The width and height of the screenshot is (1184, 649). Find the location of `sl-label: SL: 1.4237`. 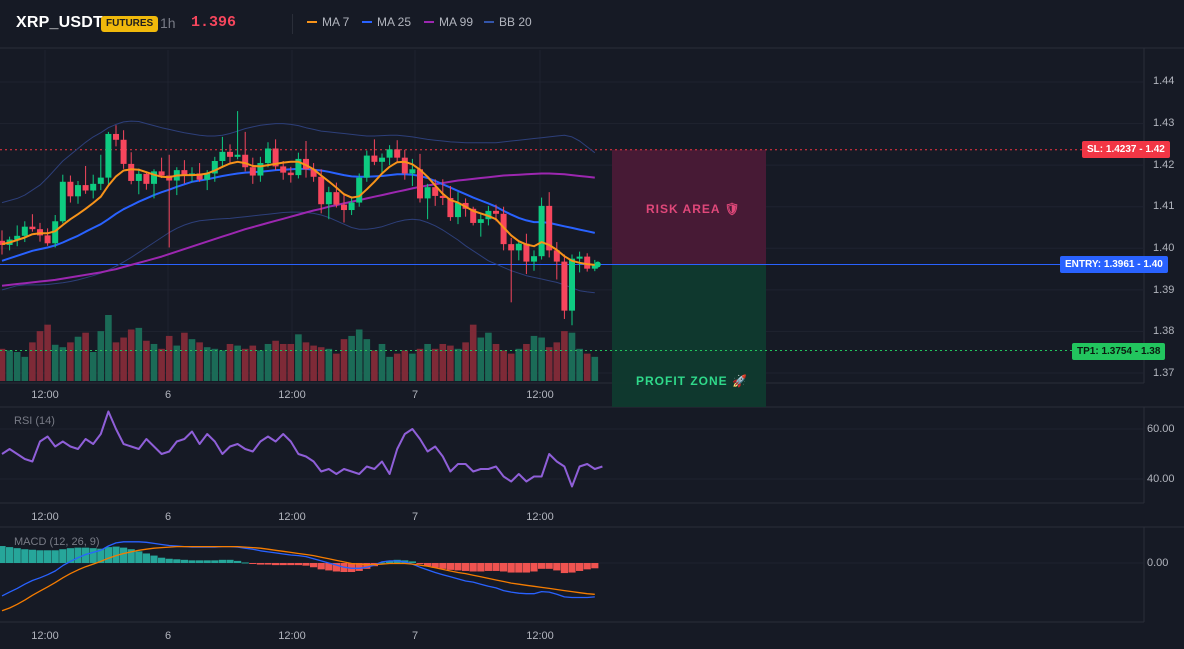

sl-label: SL: 1.4237 is located at coordinates (1112, 149).